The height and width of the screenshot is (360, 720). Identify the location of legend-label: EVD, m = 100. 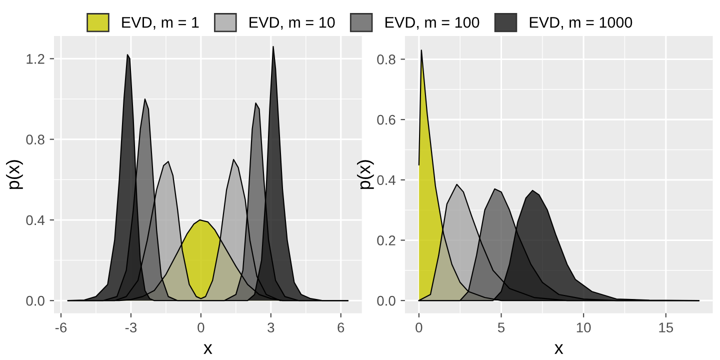
(433, 23).